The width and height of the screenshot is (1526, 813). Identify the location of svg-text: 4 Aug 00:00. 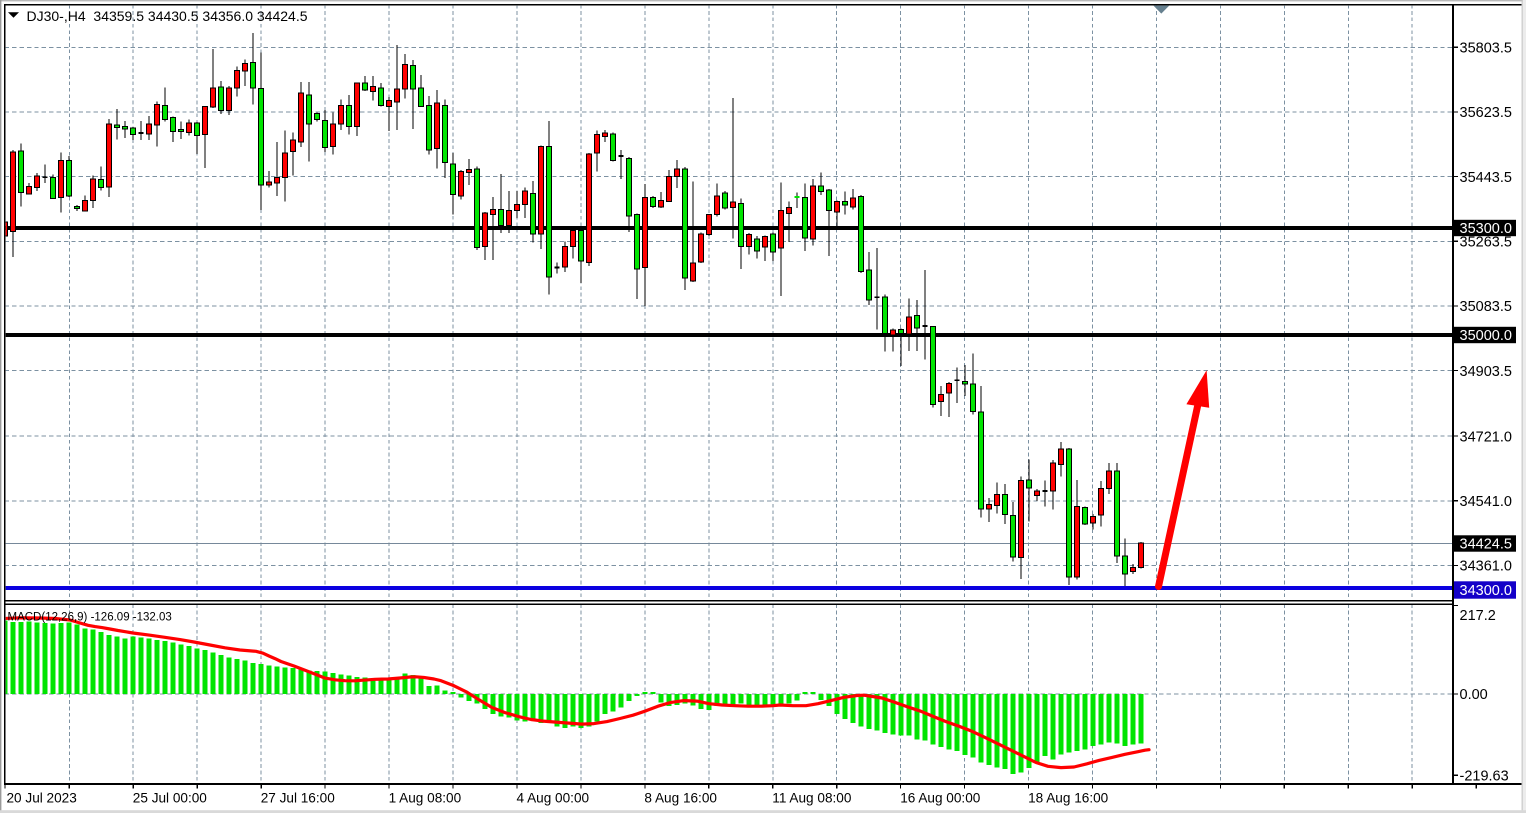
(553, 798).